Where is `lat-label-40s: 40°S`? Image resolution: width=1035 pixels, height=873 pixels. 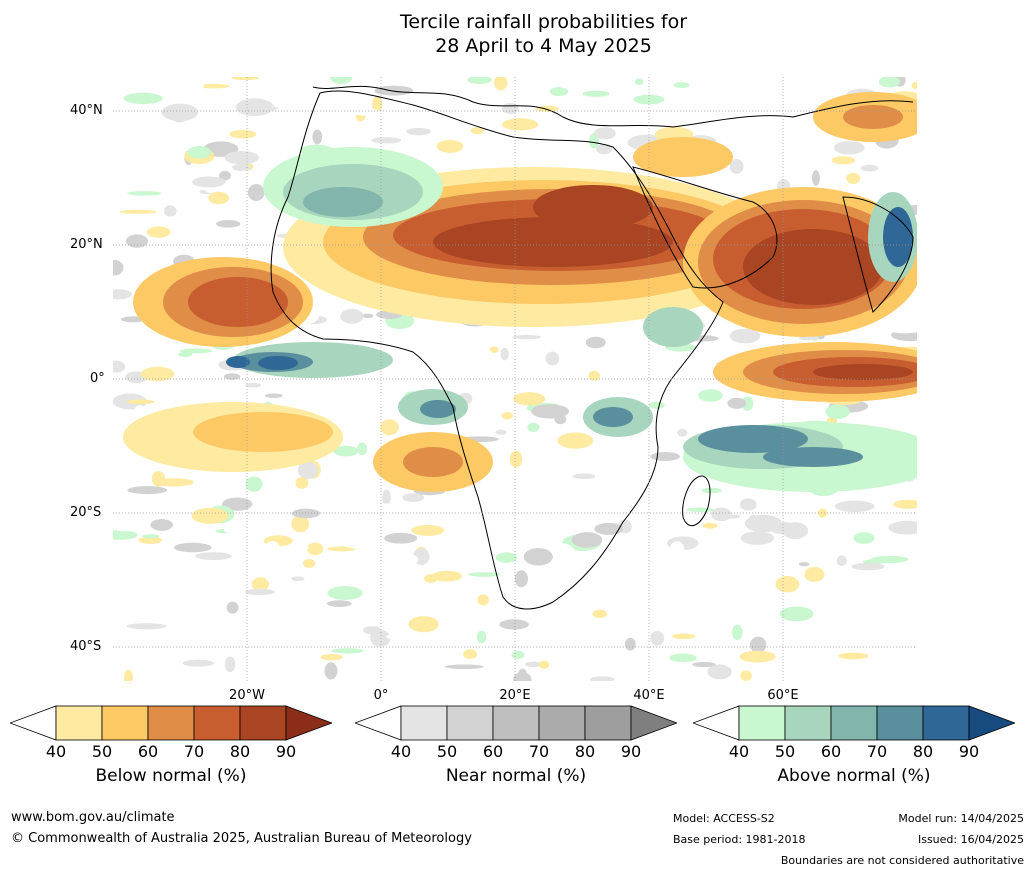
lat-label-40s: 40°S is located at coordinates (86, 646).